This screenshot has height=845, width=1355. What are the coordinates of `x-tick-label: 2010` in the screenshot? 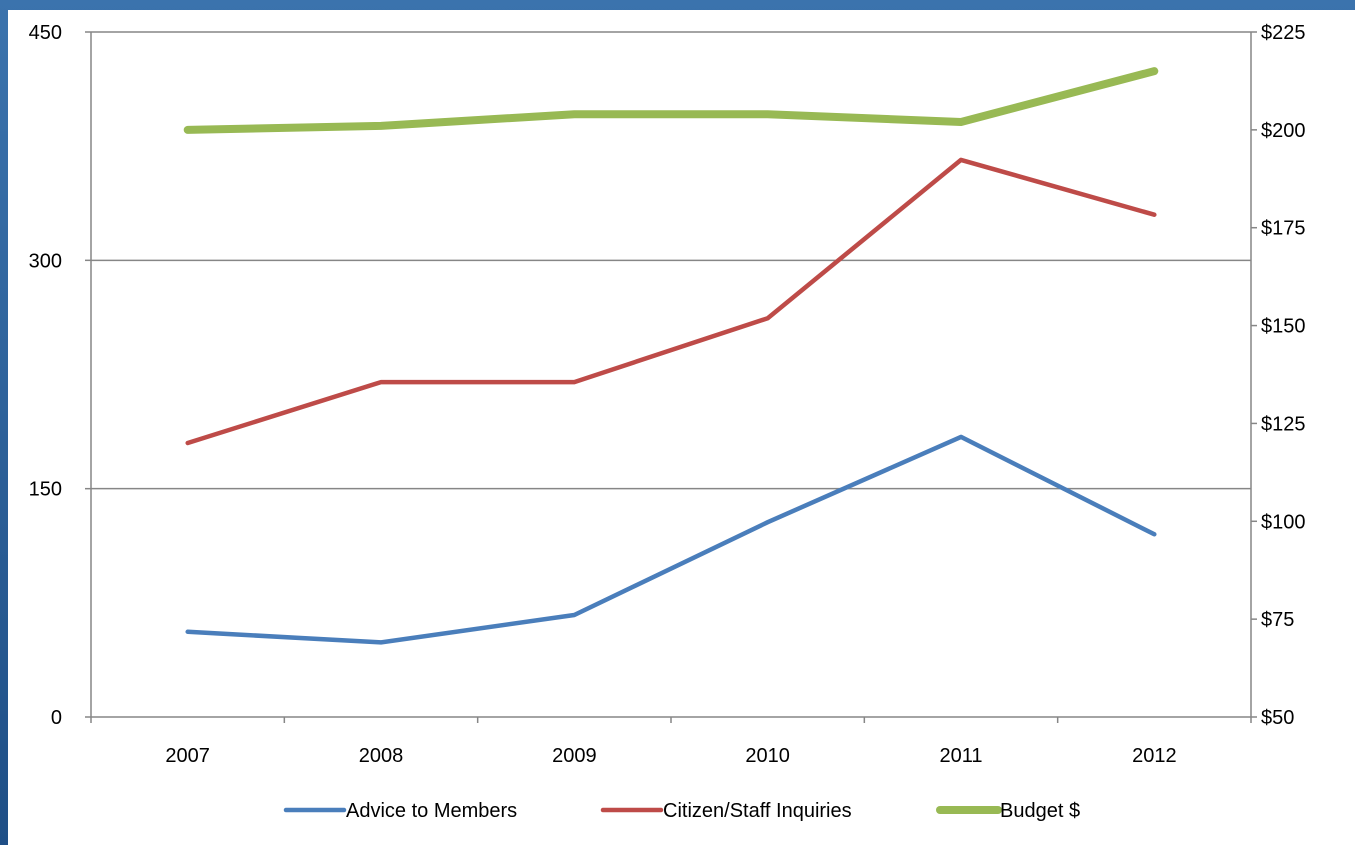 It's located at (767, 756).